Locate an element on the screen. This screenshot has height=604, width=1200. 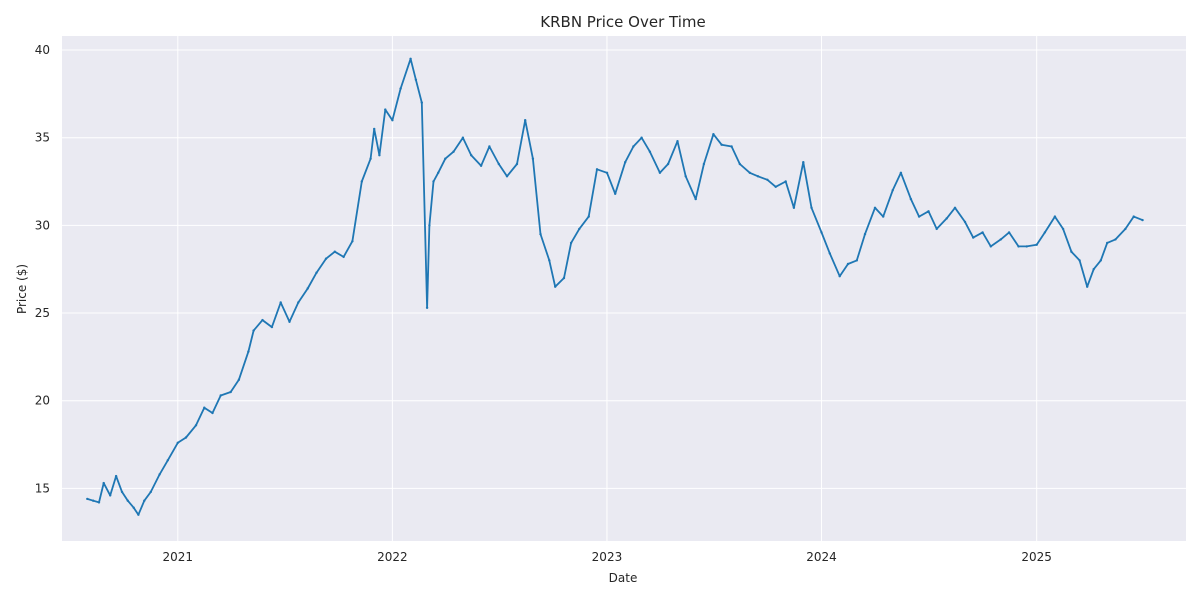
y-tick-label: 40 is located at coordinates (42, 50).